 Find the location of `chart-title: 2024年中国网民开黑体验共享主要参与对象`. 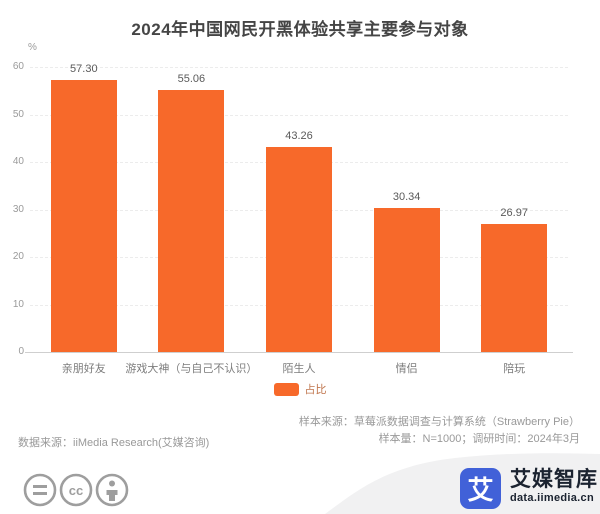

chart-title: 2024年中国网民开黑体验共享主要参与对象 is located at coordinates (300, 29).